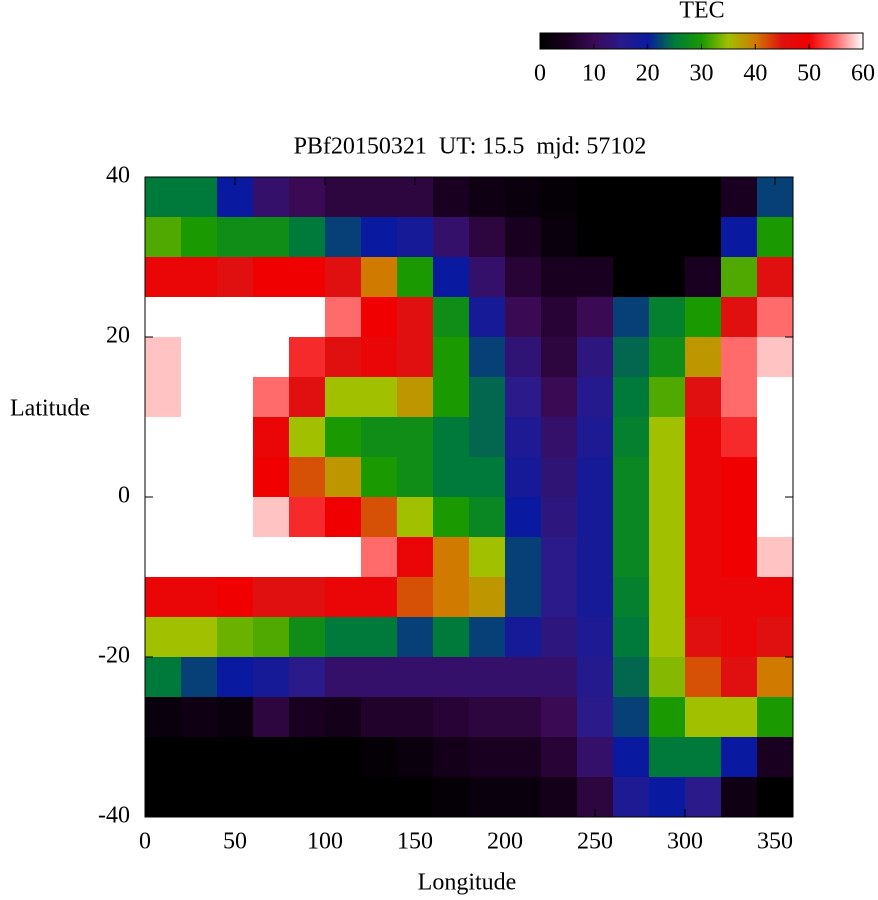  Describe the element at coordinates (595, 842) in the screenshot. I see `x-tick-label: 250` at that location.